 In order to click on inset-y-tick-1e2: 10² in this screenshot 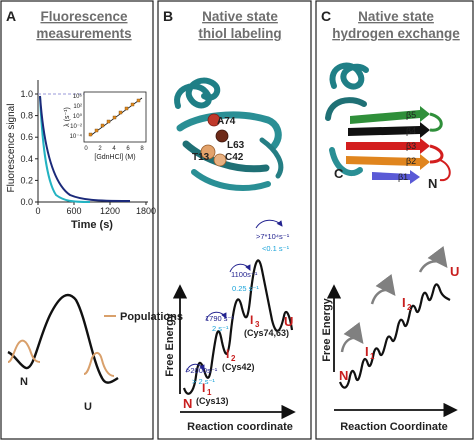, I will do `click(77, 107)`.